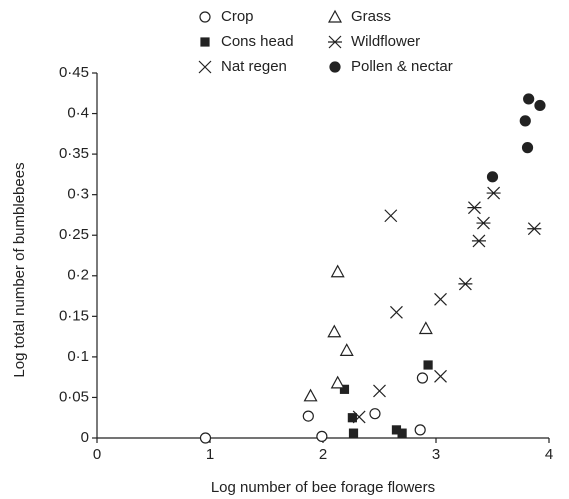  What do you see at coordinates (436, 454) in the screenshot?
I see `x-tick-label: 3` at bounding box center [436, 454].